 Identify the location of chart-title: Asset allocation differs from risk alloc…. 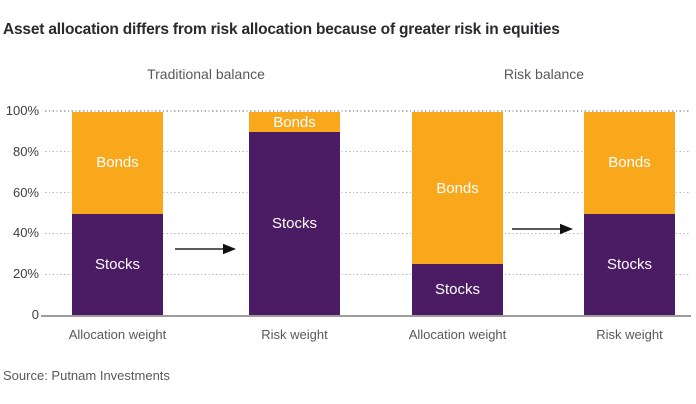
(281, 29).